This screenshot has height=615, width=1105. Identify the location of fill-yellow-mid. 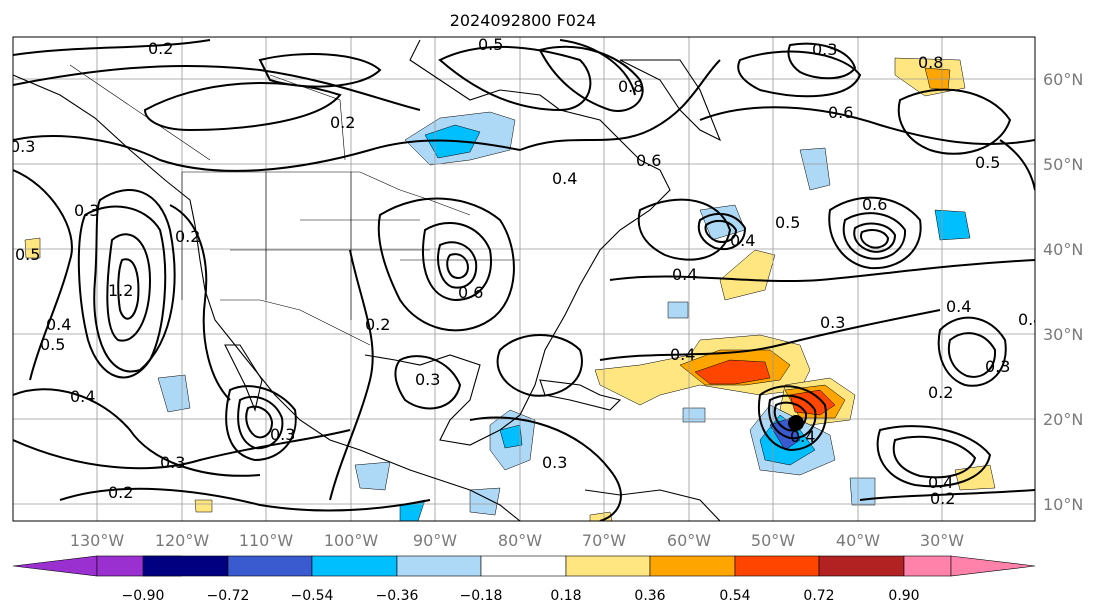
(747, 275).